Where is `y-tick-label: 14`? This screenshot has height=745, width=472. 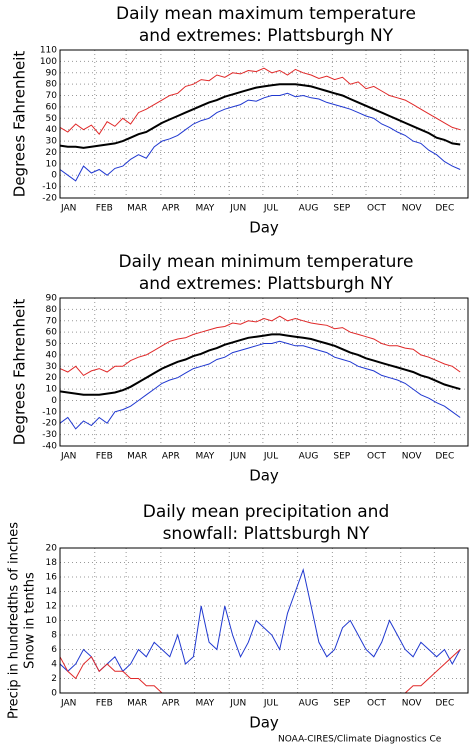 y-tick-label: 14 is located at coordinates (52, 592).